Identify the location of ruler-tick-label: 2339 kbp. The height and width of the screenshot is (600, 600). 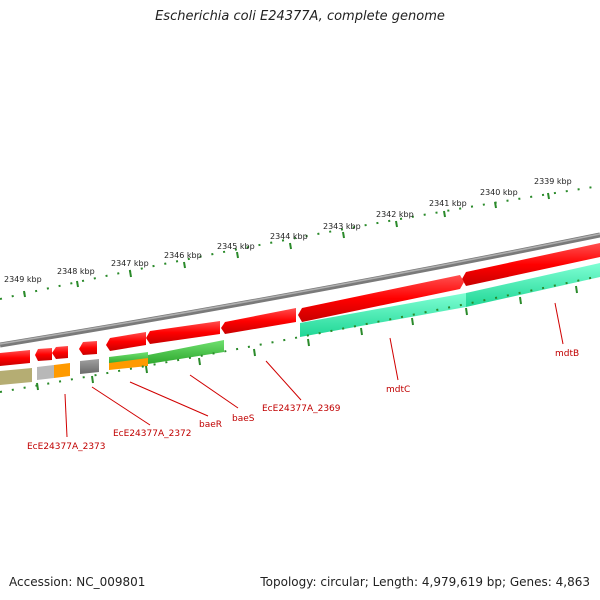
(553, 181).